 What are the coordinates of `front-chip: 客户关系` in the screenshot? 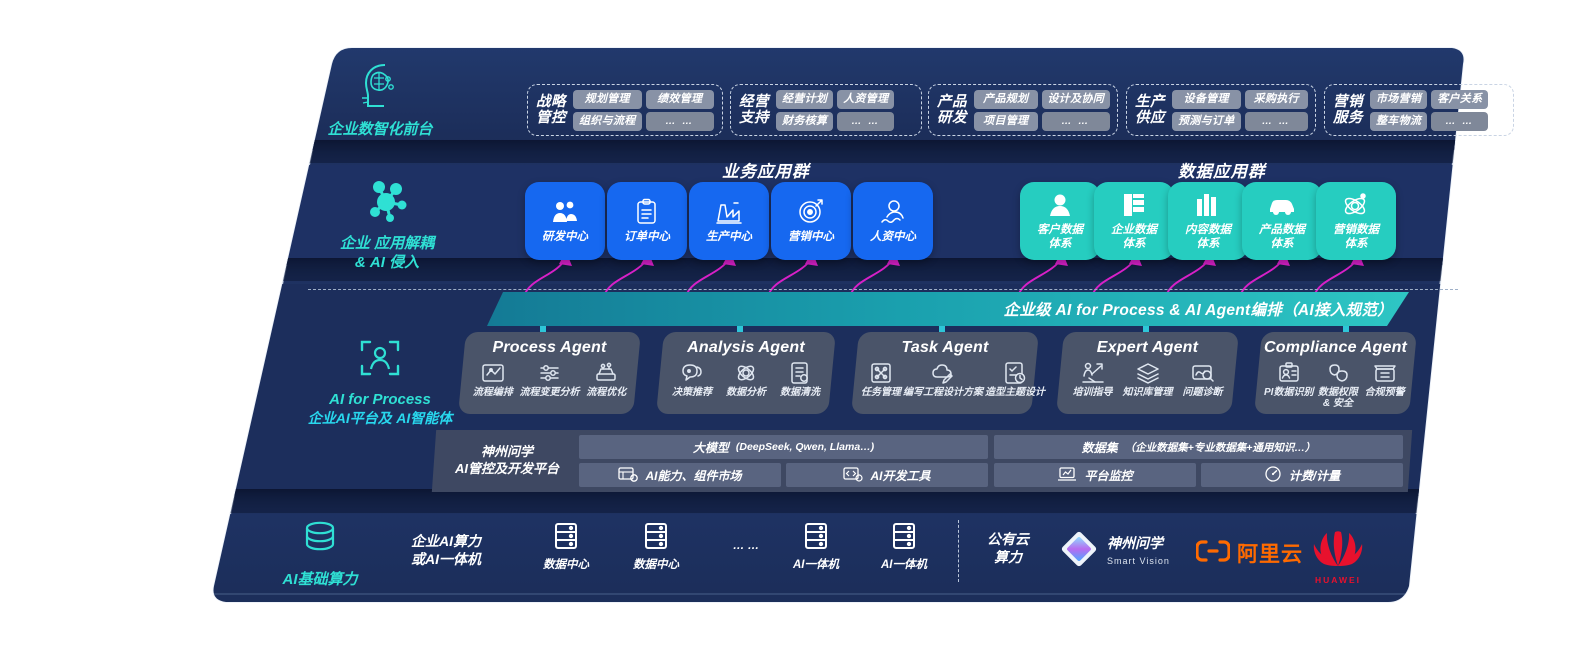 It's located at (1460, 99).